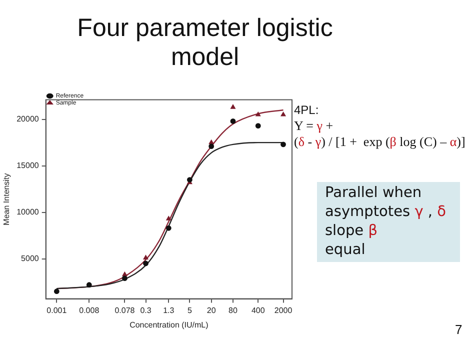  Describe the element at coordinates (169, 325) in the screenshot. I see `x-axis-title: Concentration (IU/mL)` at that location.